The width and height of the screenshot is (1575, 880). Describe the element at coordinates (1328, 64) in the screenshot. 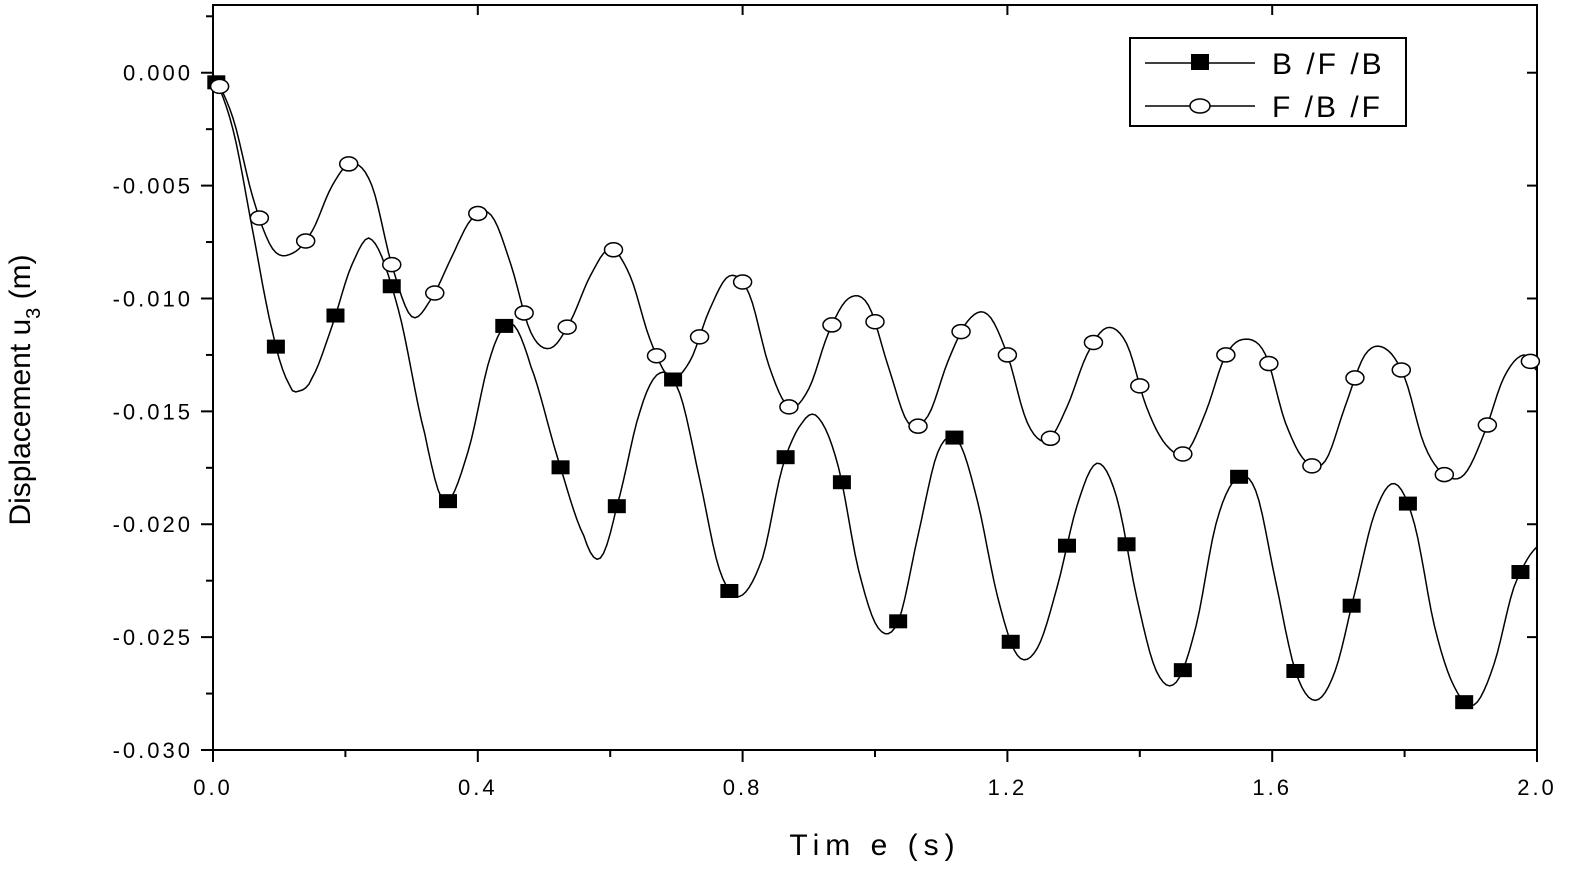

I see `legend-label-bfb: B /F /B` at that location.